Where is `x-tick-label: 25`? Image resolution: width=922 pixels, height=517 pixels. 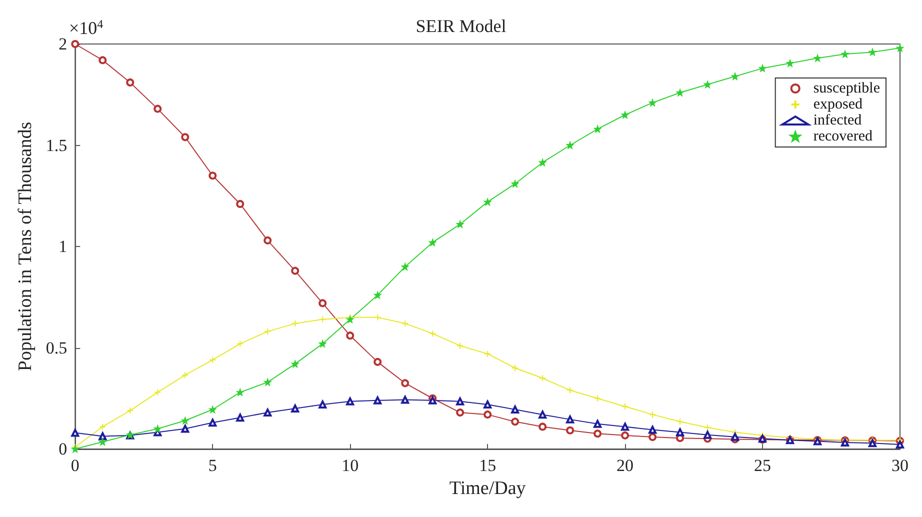 x-tick-label: 25 is located at coordinates (763, 465).